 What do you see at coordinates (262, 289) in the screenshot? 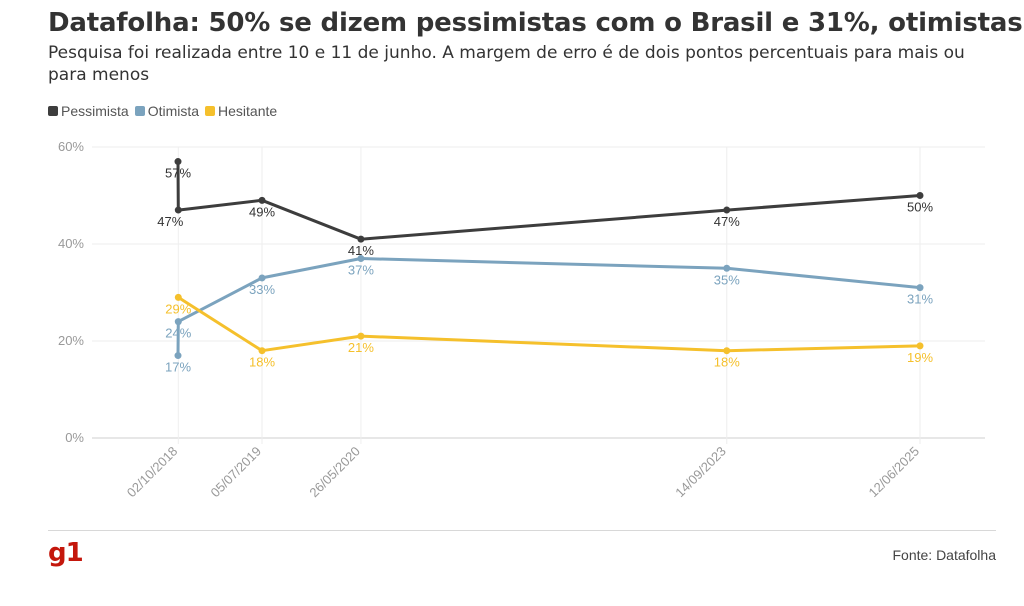
I see `data-label-otimista: 33%` at bounding box center [262, 289].